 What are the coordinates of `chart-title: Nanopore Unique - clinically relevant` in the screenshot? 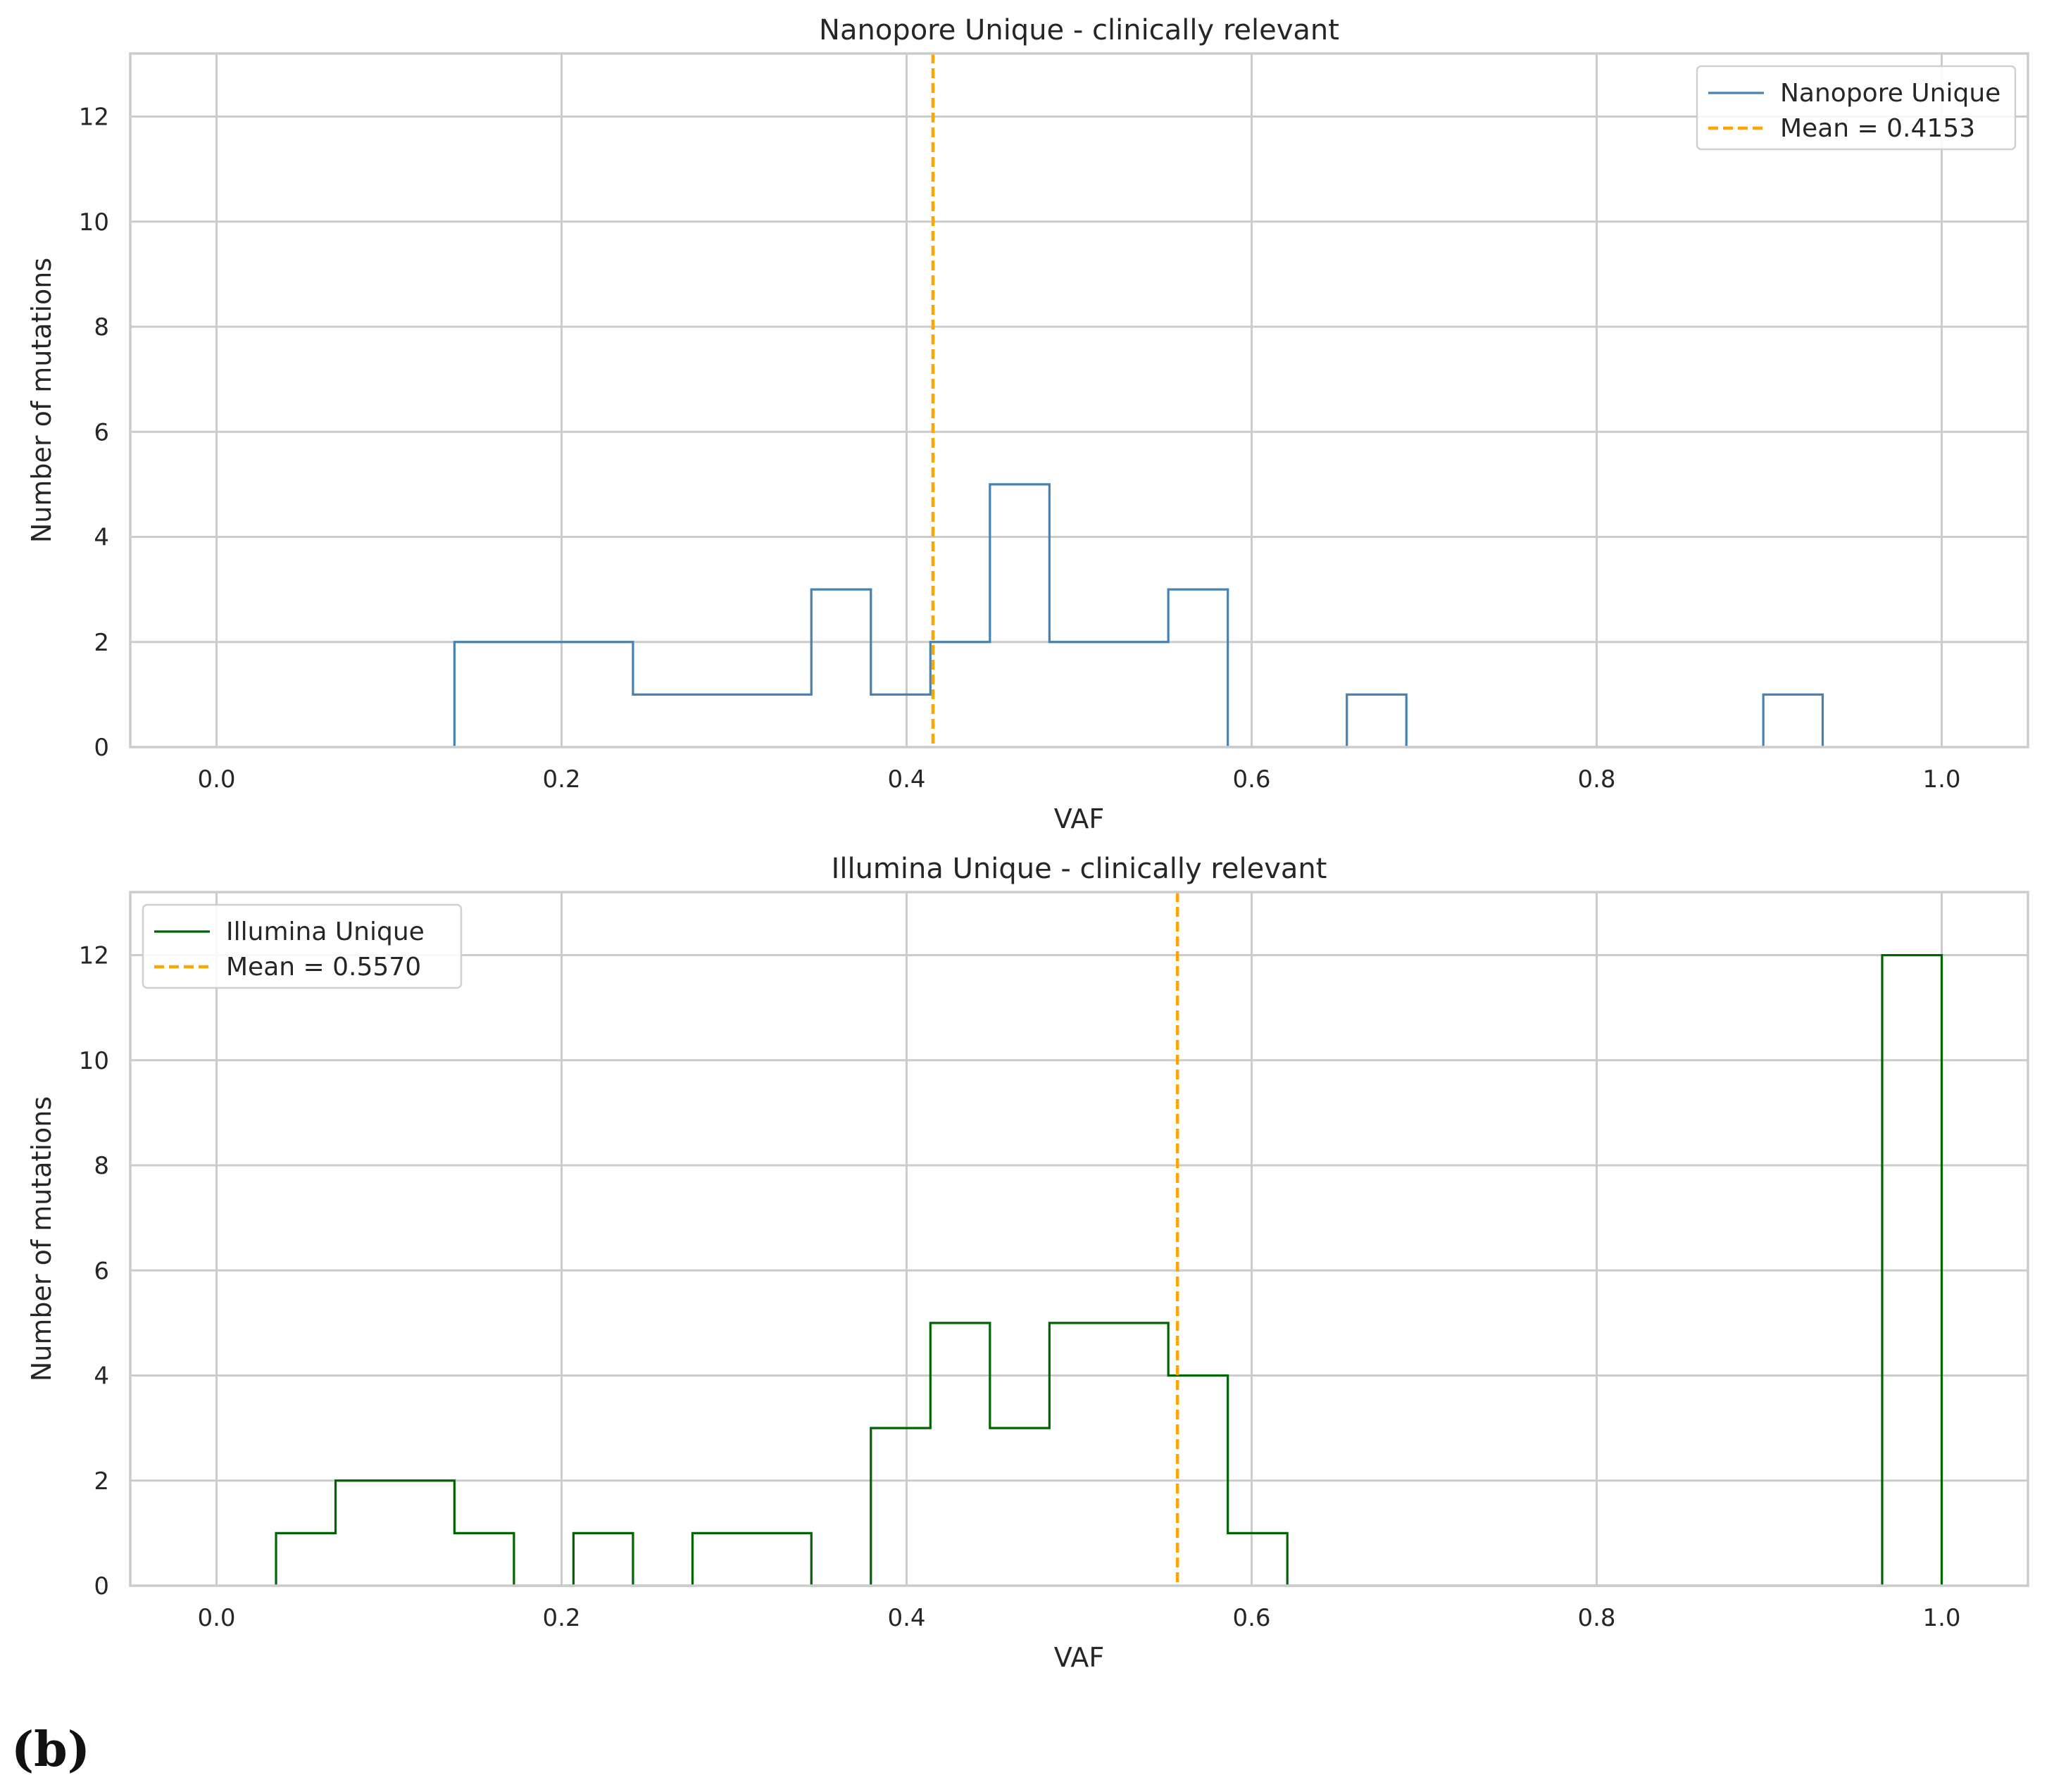 It's located at (1079, 30).